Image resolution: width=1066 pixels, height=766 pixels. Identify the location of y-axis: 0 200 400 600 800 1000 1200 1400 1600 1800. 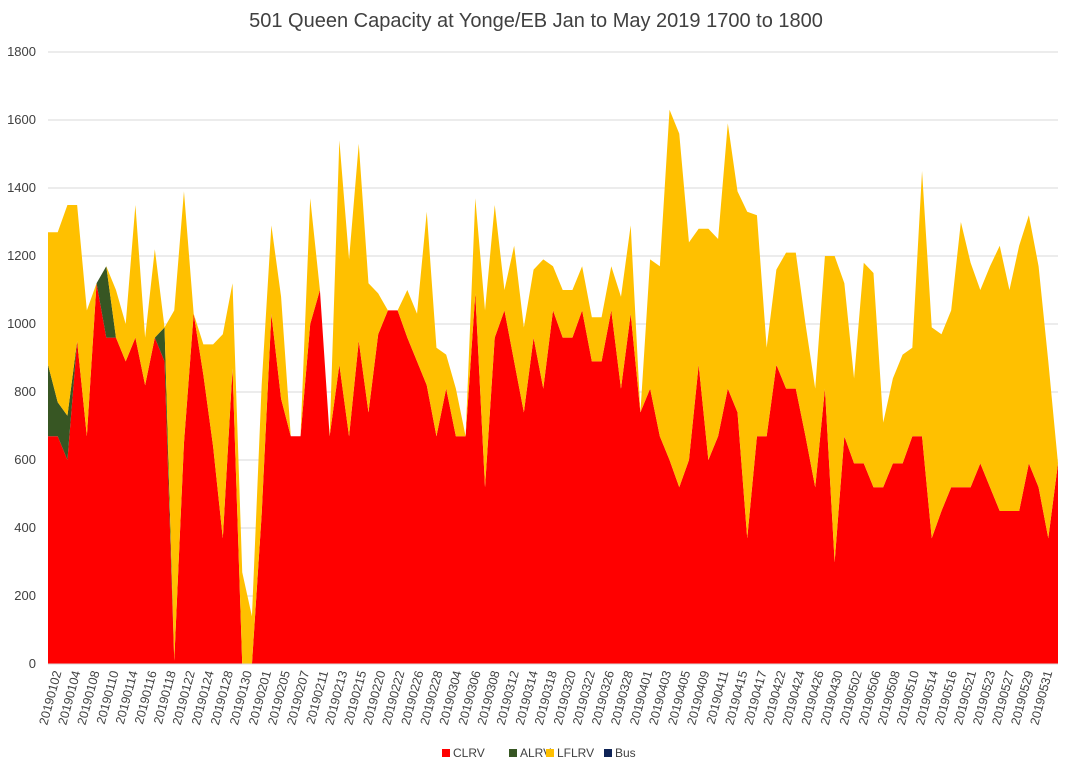
(21, 357).